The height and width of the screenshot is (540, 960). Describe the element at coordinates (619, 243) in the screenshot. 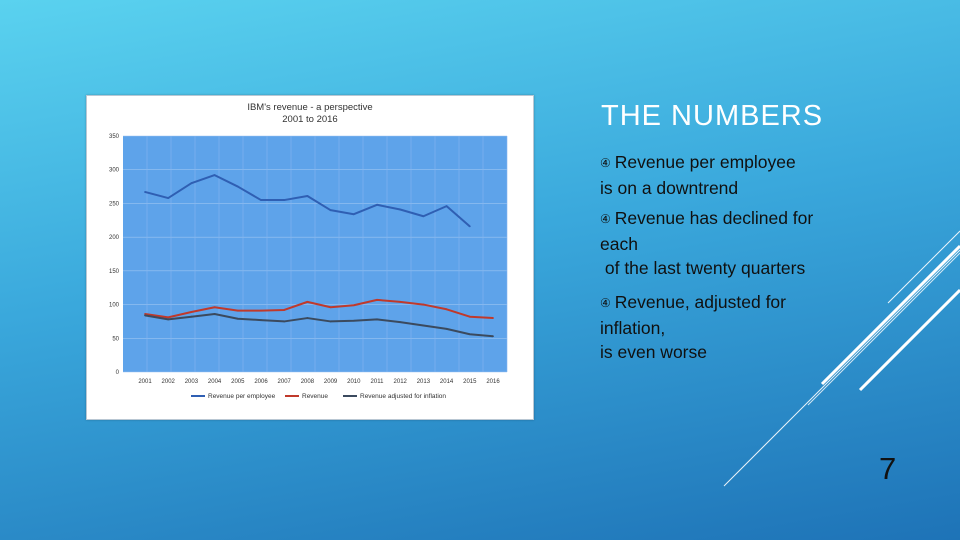

I see `bullet-text: each` at that location.